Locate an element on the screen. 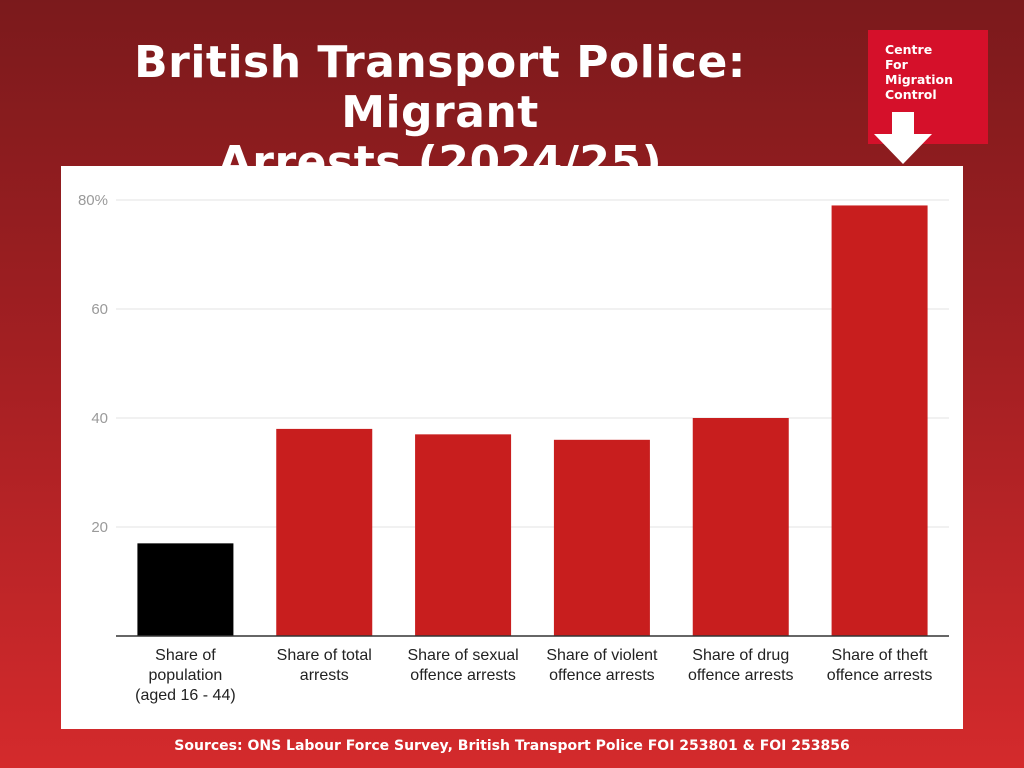  title-line-1: British Transport Police: Migrant is located at coordinates (440, 87).